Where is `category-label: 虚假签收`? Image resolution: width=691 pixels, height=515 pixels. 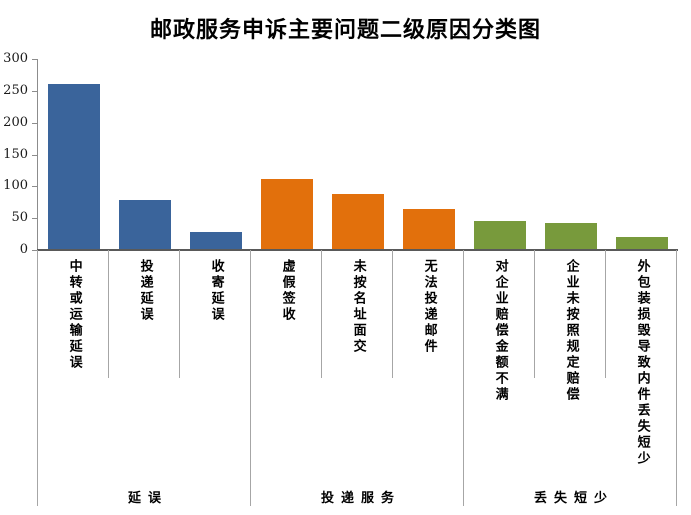
category-label: 虚假签收 is located at coordinates (286, 291).